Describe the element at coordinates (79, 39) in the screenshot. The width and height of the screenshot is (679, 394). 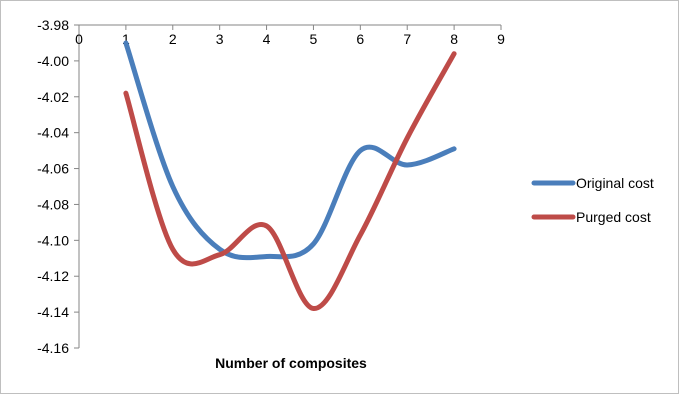
I see `x-tick-label: 0` at that location.